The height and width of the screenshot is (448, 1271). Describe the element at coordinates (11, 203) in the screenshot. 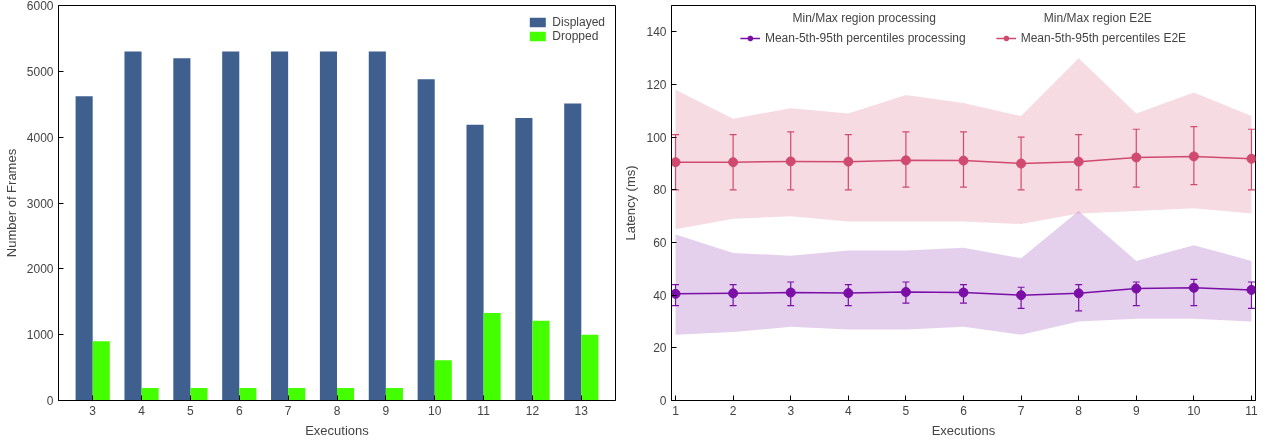

I see `y-axis-title: Number of Frames` at that location.